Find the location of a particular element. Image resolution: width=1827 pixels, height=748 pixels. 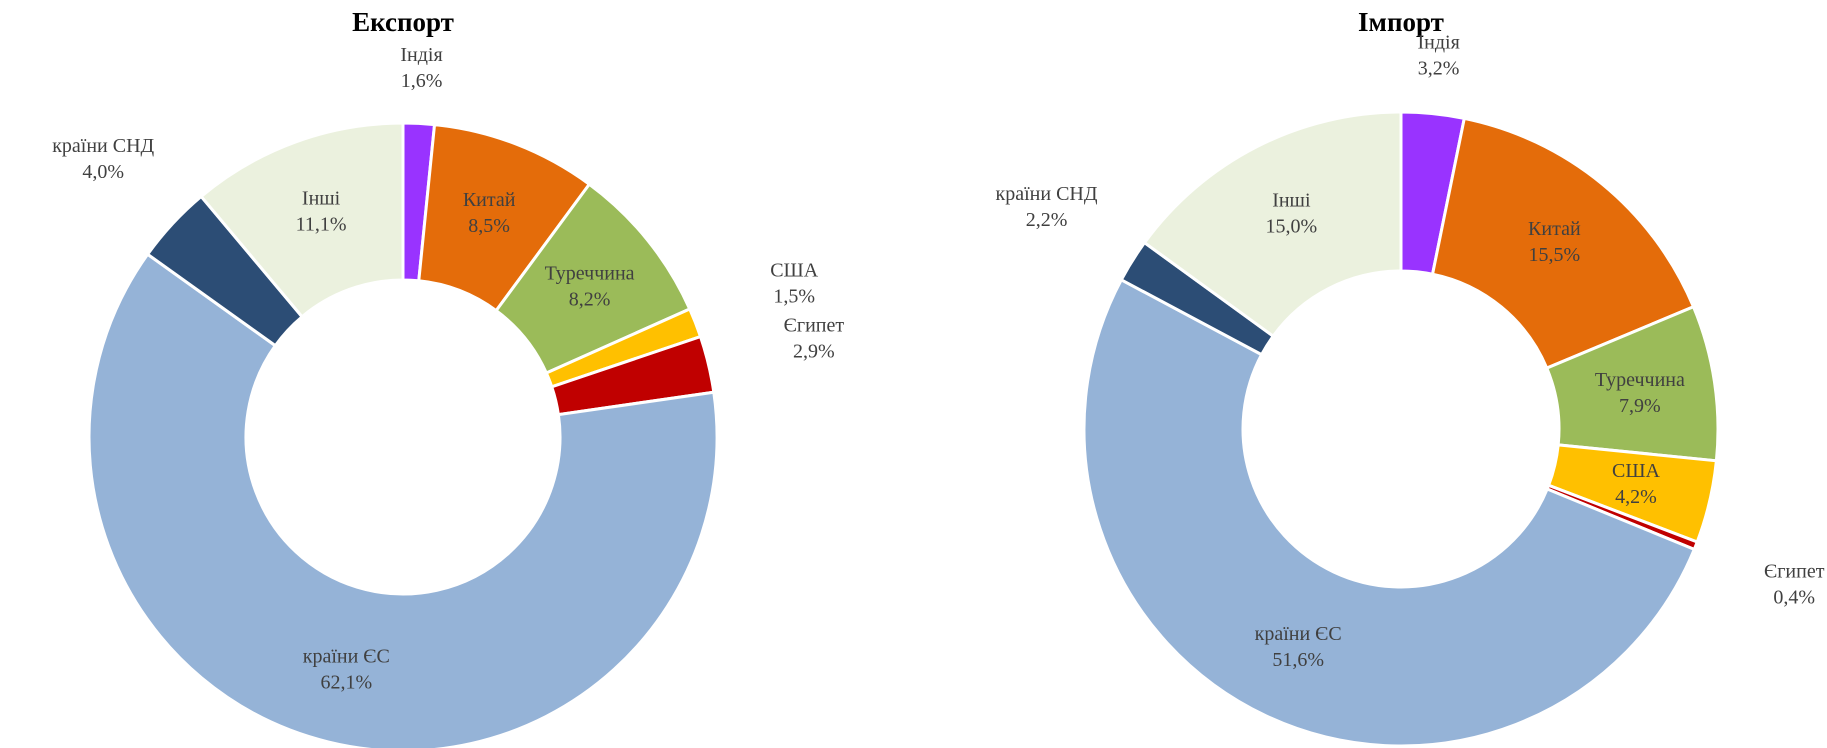

value-label: 3,2% is located at coordinates (1439, 69).